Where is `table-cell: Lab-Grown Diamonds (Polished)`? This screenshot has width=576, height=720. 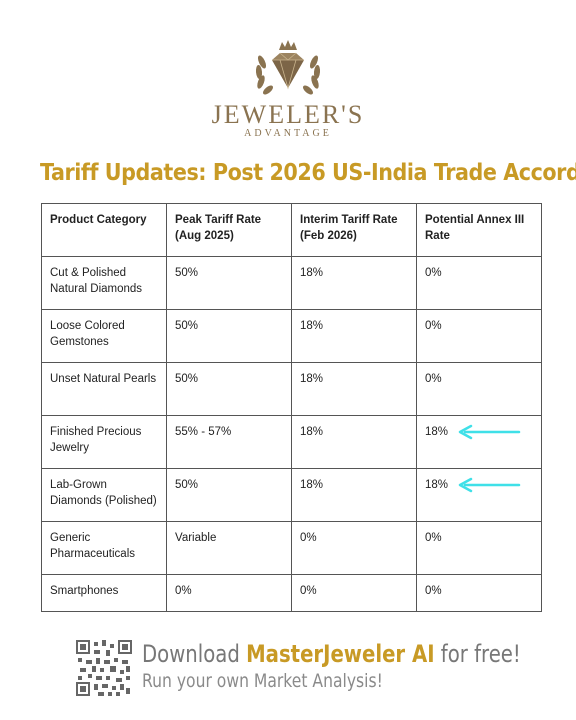
table-cell: Lab-Grown Diamonds (Polished) is located at coordinates (104, 495).